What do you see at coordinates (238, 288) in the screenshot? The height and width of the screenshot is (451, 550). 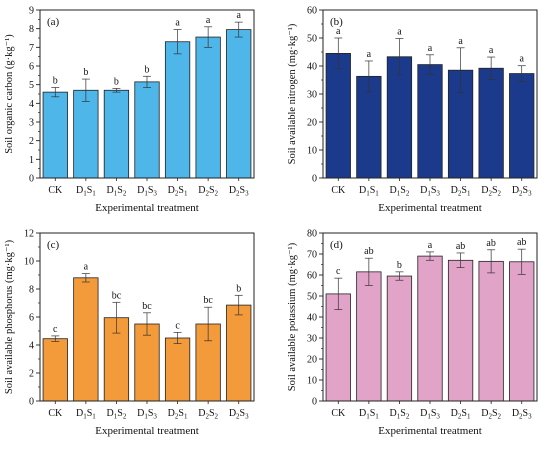 I see `significance-letter-D2S3: b` at bounding box center [238, 288].